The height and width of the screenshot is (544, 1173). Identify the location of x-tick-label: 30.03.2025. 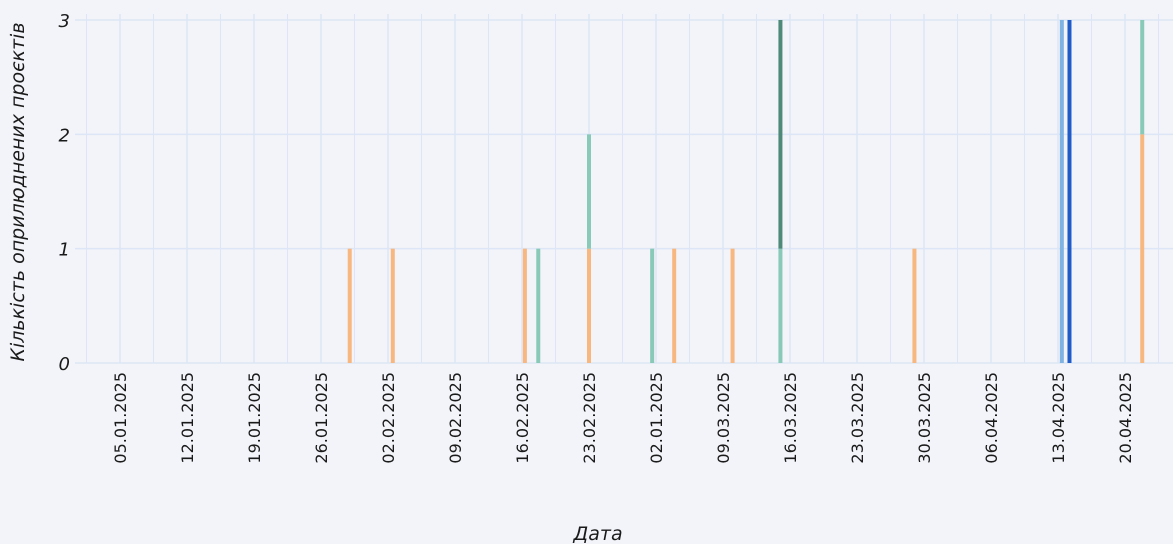
(924, 418).